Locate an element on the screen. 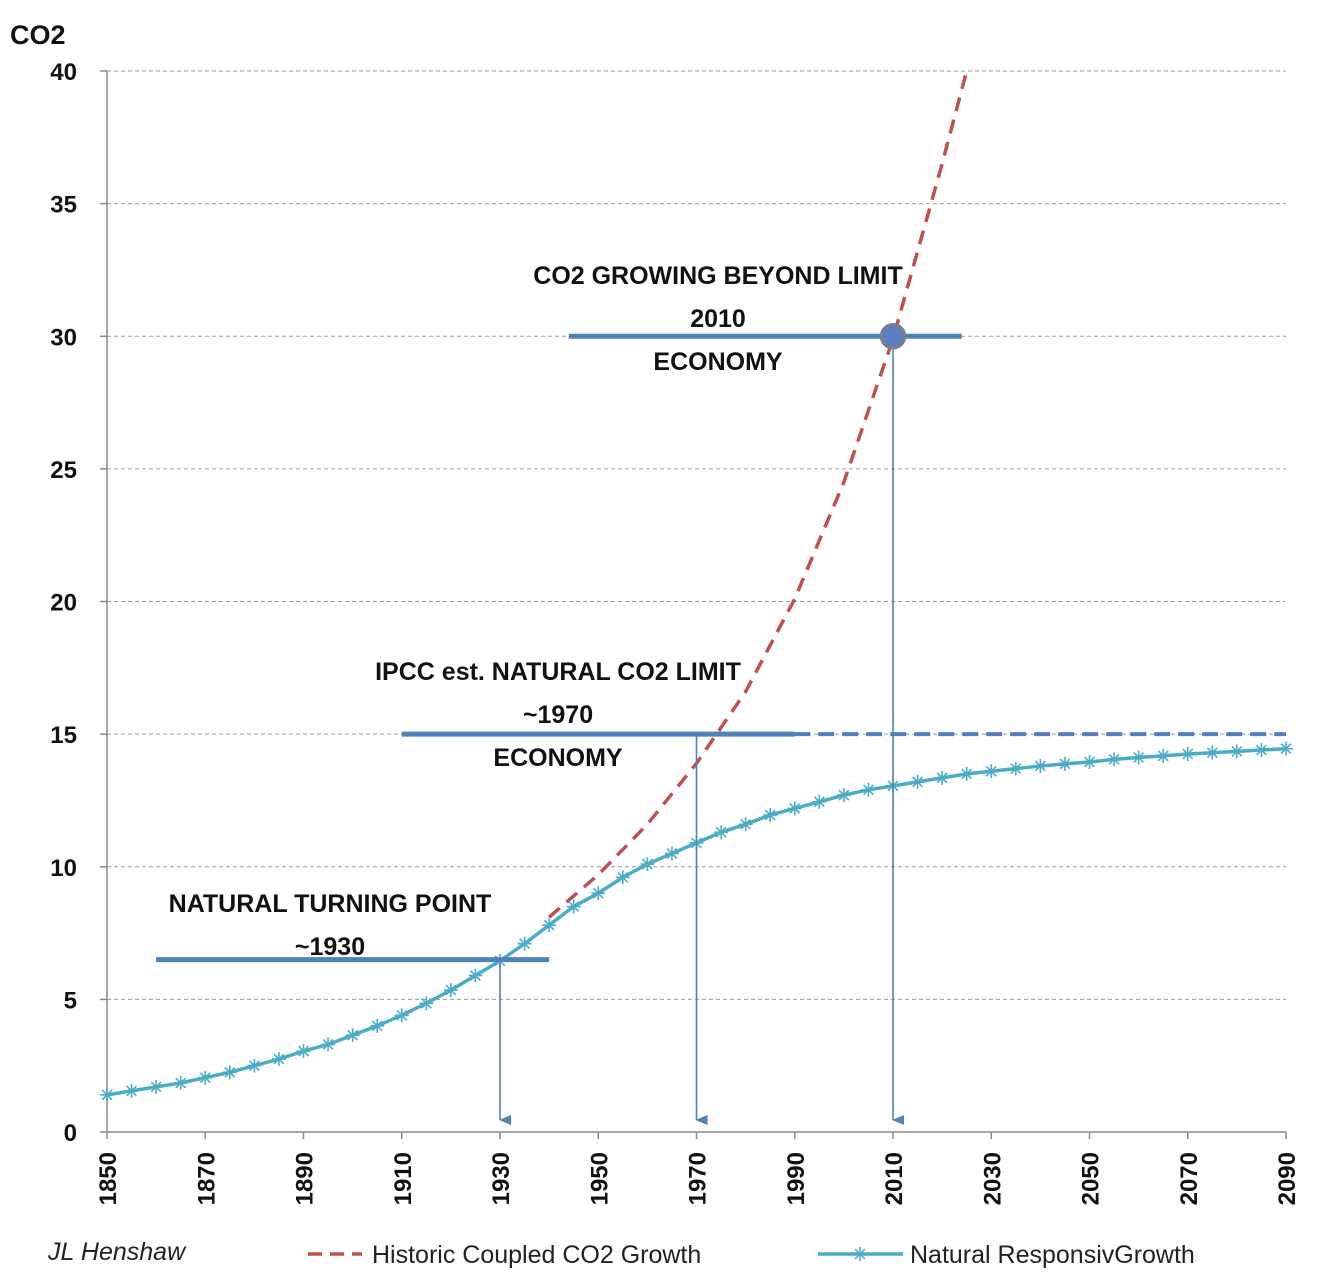  annotation-label: CO2 GROWING BEYOND LIMIT is located at coordinates (717, 276).